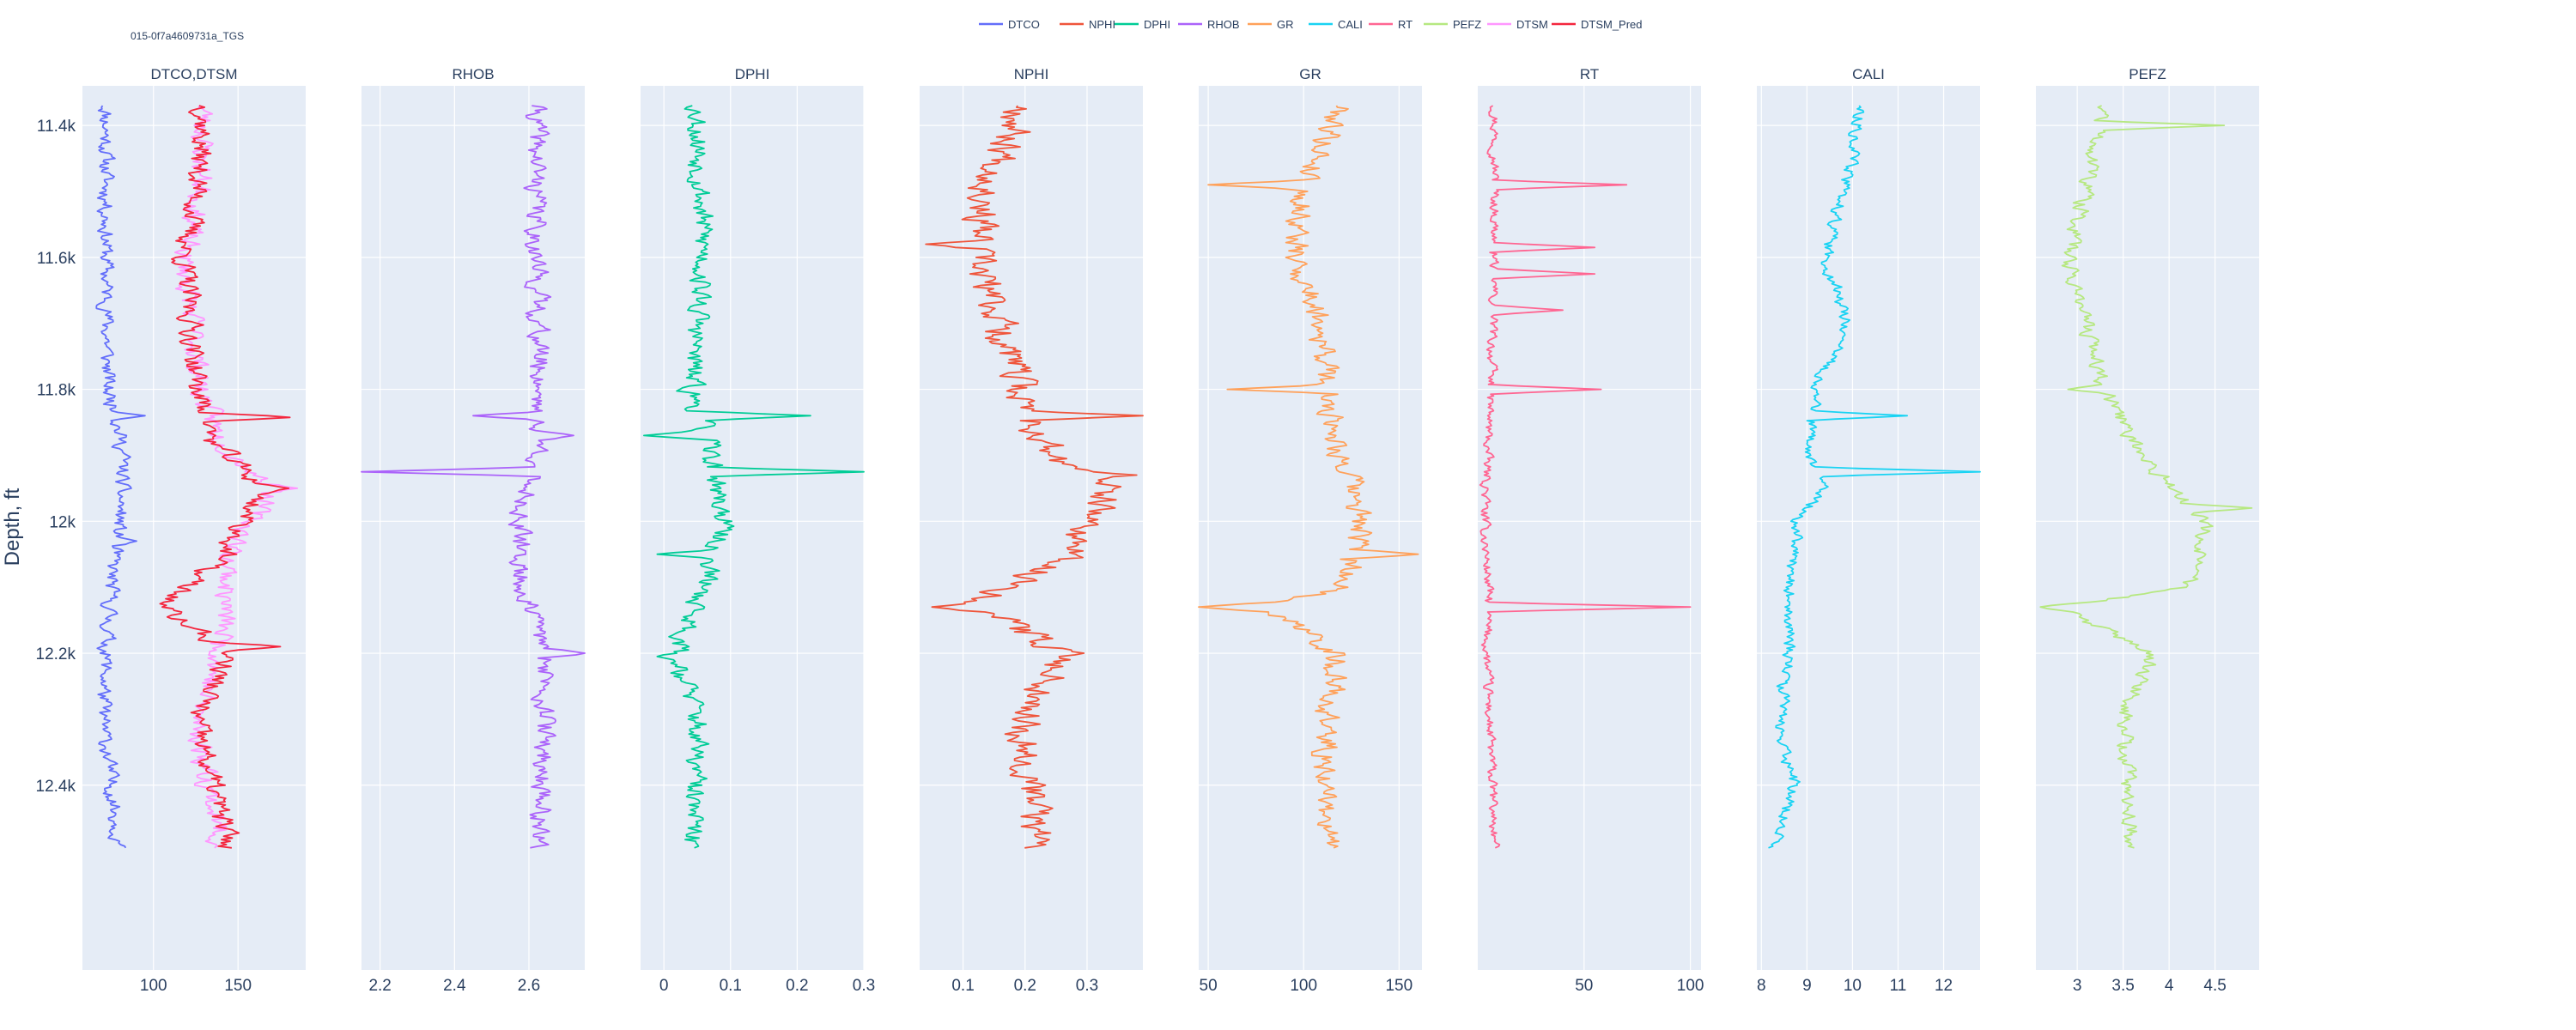 Image resolution: width=2576 pixels, height=1030 pixels. What do you see at coordinates (1308, 477) in the screenshot?
I see `curve-gr` at bounding box center [1308, 477].